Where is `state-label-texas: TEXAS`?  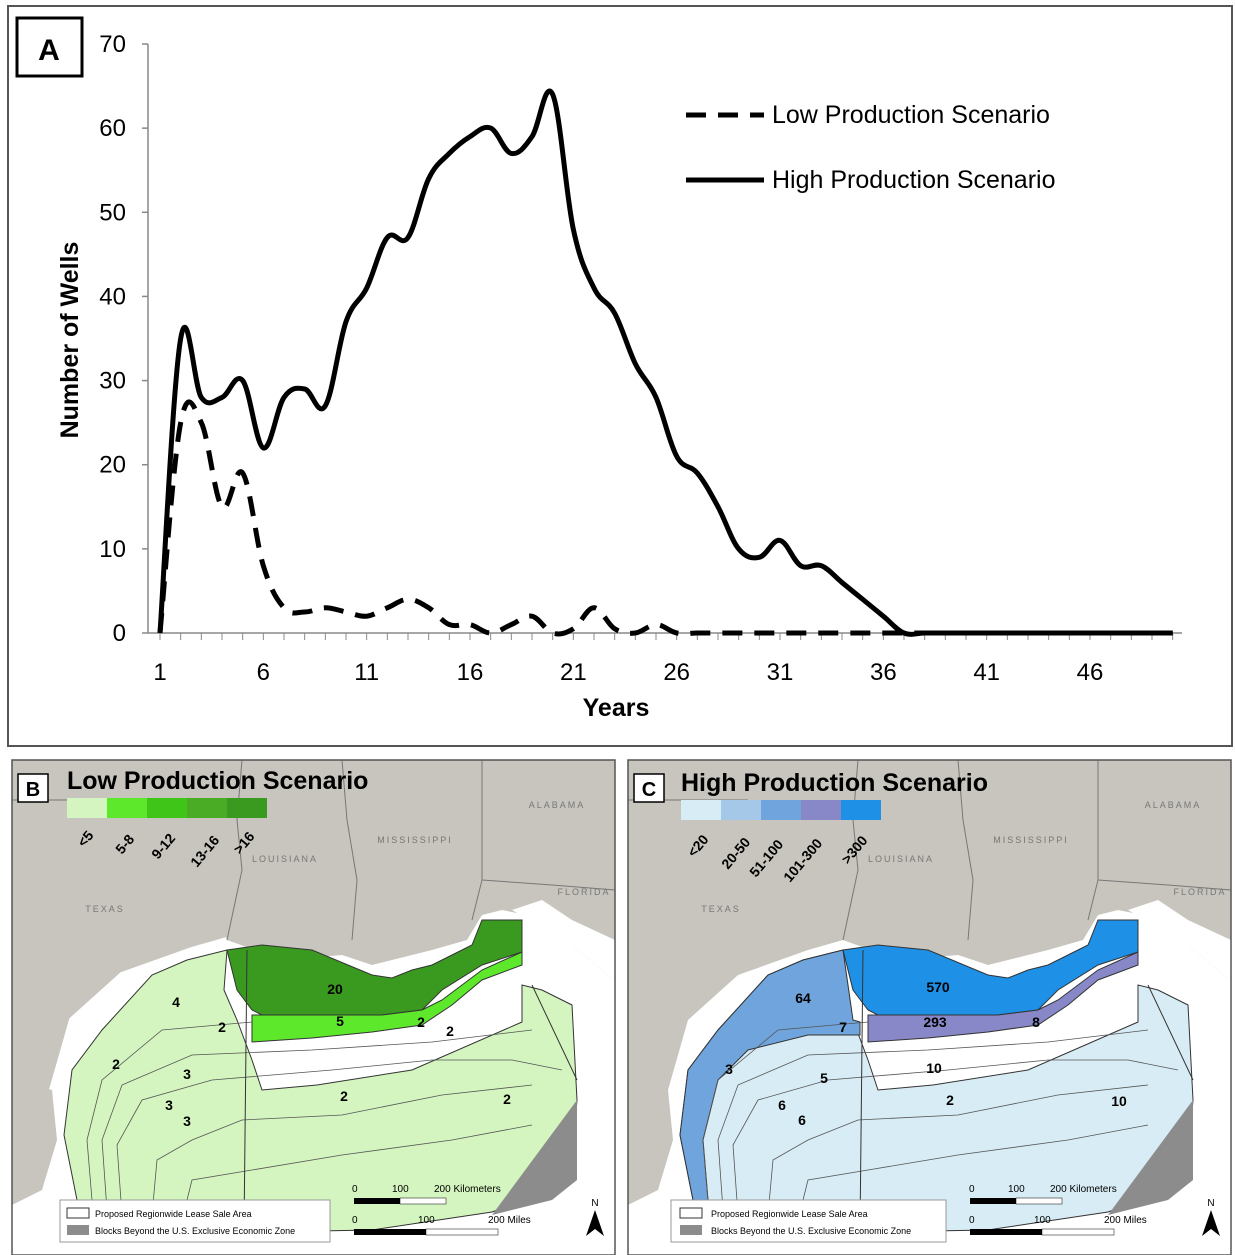 state-label-texas: TEXAS is located at coordinates (105, 909).